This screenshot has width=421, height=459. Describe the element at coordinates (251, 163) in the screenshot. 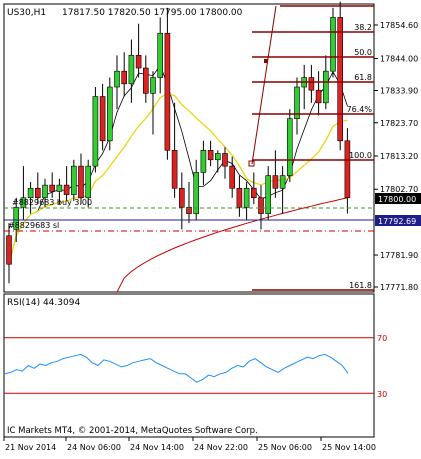

I see `fib-anchor-handle` at that location.